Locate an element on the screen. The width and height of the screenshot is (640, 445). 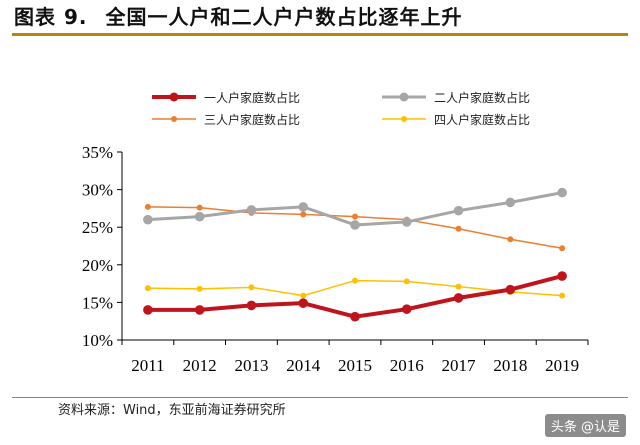
chart-legend: 一人户家庭数占比 二人户家庭数占比 三人户家庭数占比 四人户家庭数占比 is located at coordinates (380, 108).